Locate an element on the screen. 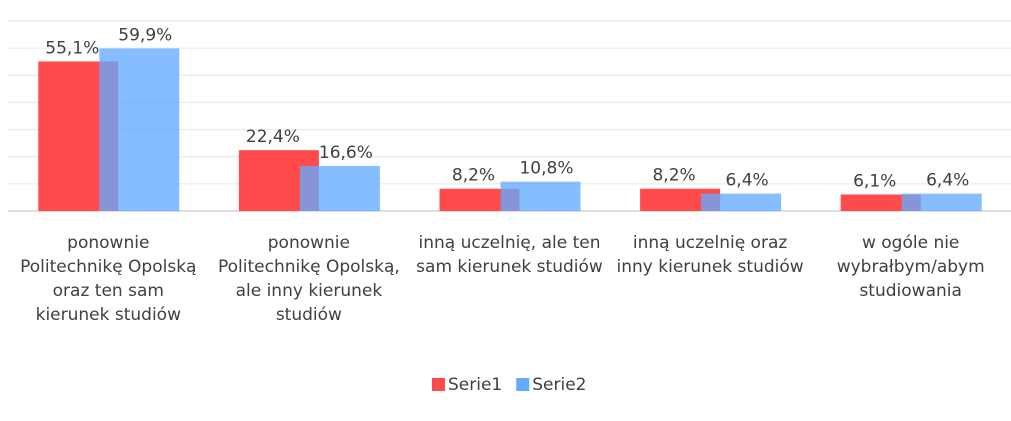 This screenshot has width=1011, height=421. legend-label: Serie1 is located at coordinates (475, 385).